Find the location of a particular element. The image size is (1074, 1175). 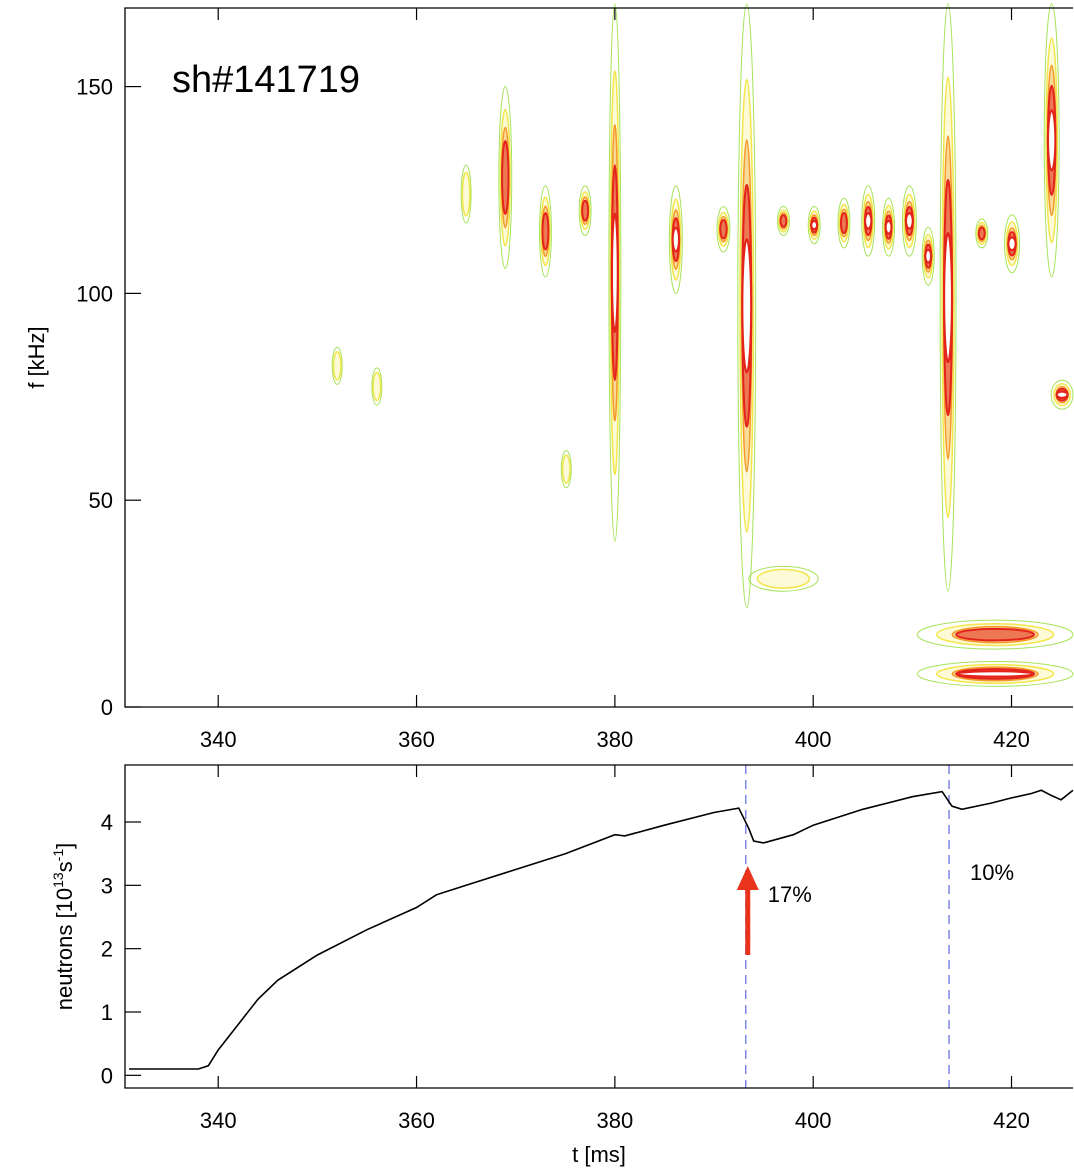

y-tick-label: 1 is located at coordinates (107, 1012).